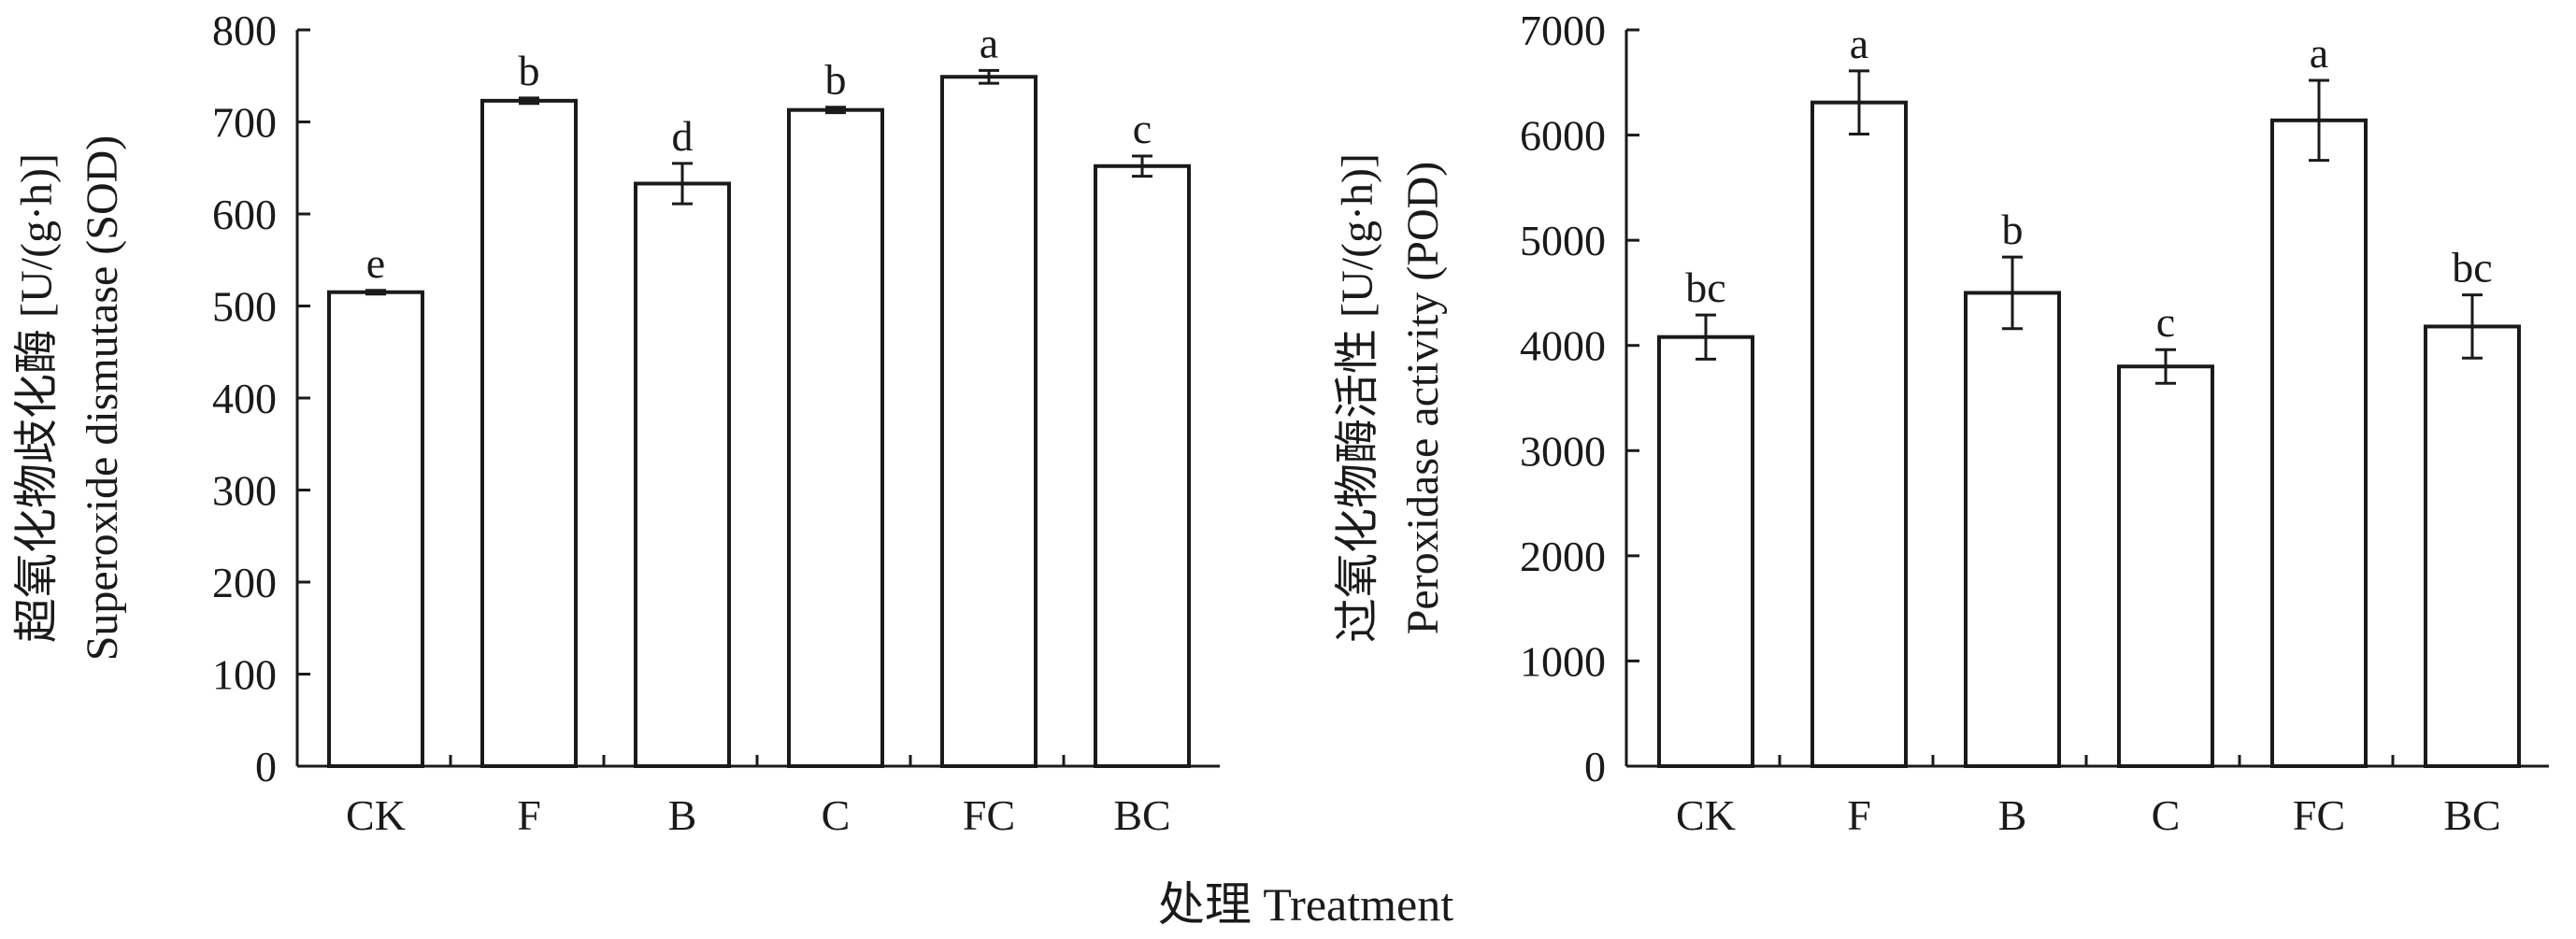  What do you see at coordinates (244, 30) in the screenshot?
I see `y-tick-label: 800` at bounding box center [244, 30].